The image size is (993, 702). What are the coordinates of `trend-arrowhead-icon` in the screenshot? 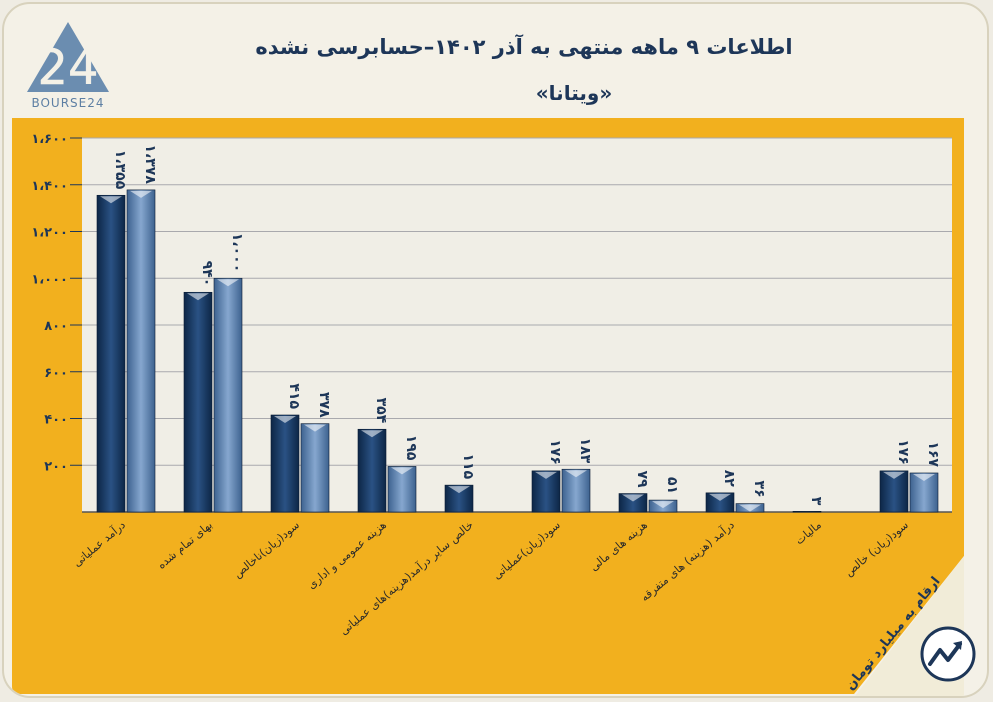 It's located at (957, 645).